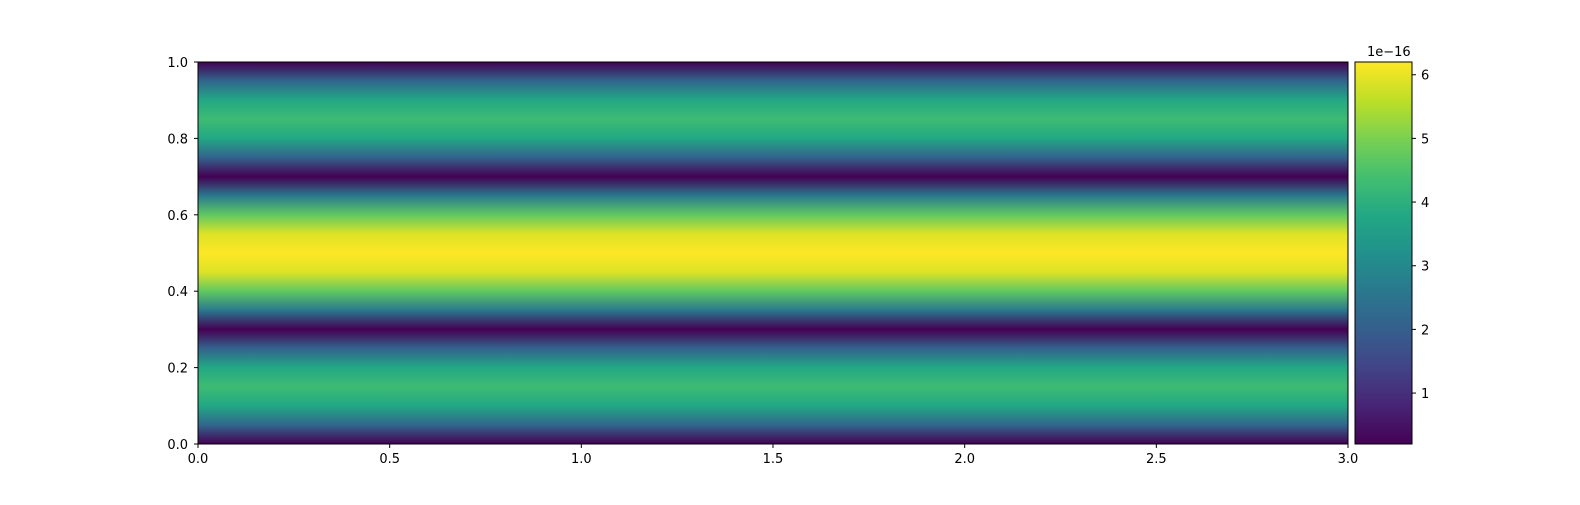 Image resolution: width=1580 pixels, height=505 pixels. What do you see at coordinates (1425, 267) in the screenshot?
I see `colorbar-tick-label: 3` at bounding box center [1425, 267].